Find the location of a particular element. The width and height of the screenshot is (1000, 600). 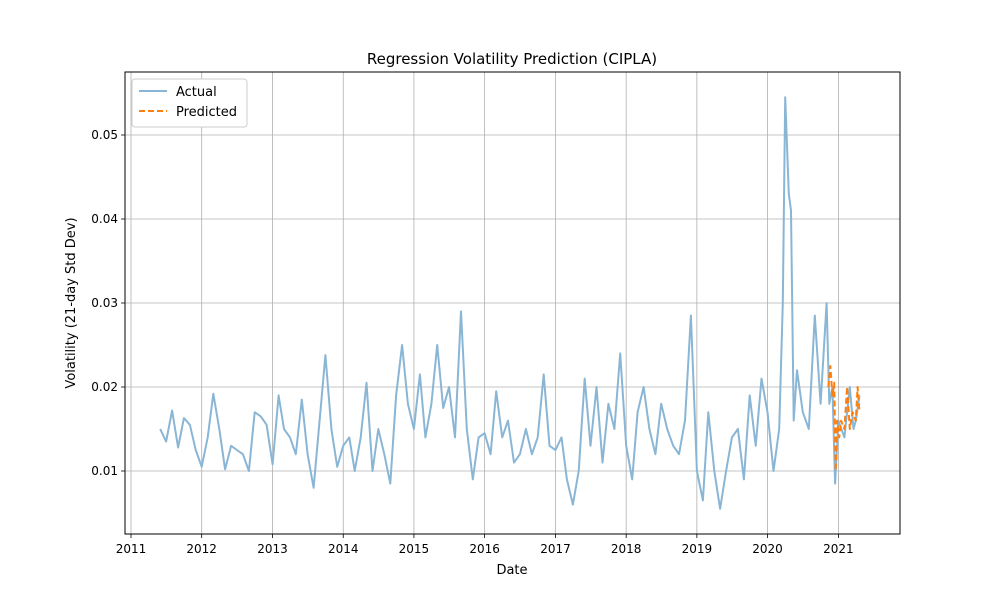

x-tick-label: 2017 is located at coordinates (555, 549).